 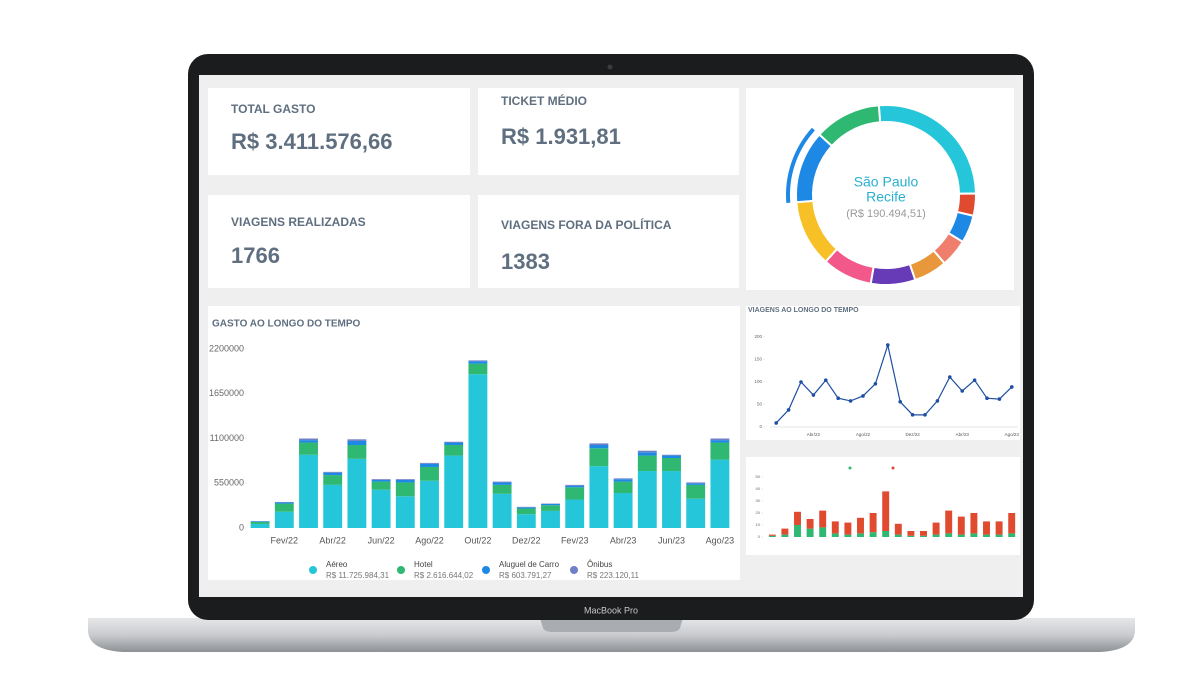 What do you see at coordinates (226, 348) in the screenshot?
I see `y-tick-label: 2200000` at bounding box center [226, 348].